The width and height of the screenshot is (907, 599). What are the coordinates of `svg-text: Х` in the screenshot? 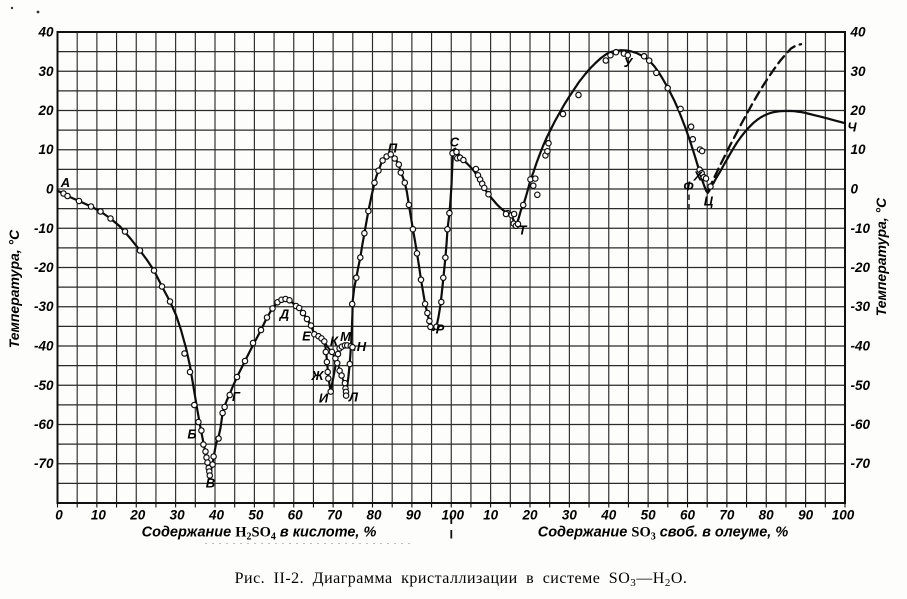 It's located at (698, 176).